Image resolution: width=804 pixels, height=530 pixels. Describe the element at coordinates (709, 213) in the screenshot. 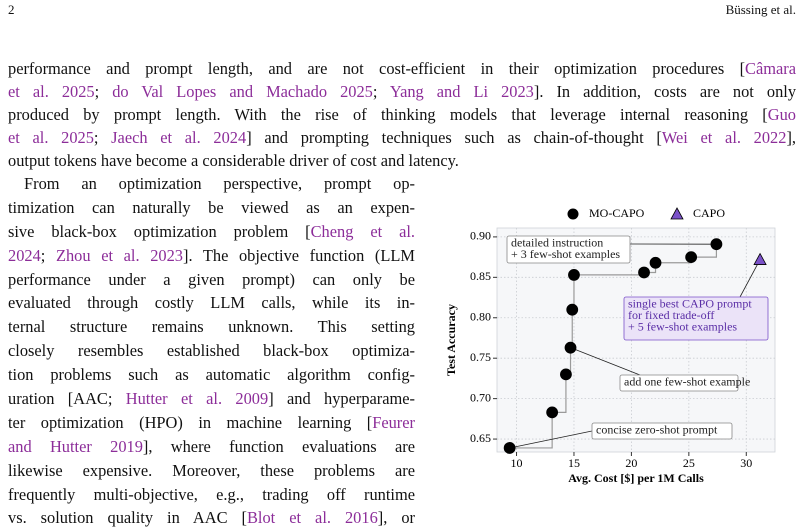

I see `legend-label: CAPO` at that location.